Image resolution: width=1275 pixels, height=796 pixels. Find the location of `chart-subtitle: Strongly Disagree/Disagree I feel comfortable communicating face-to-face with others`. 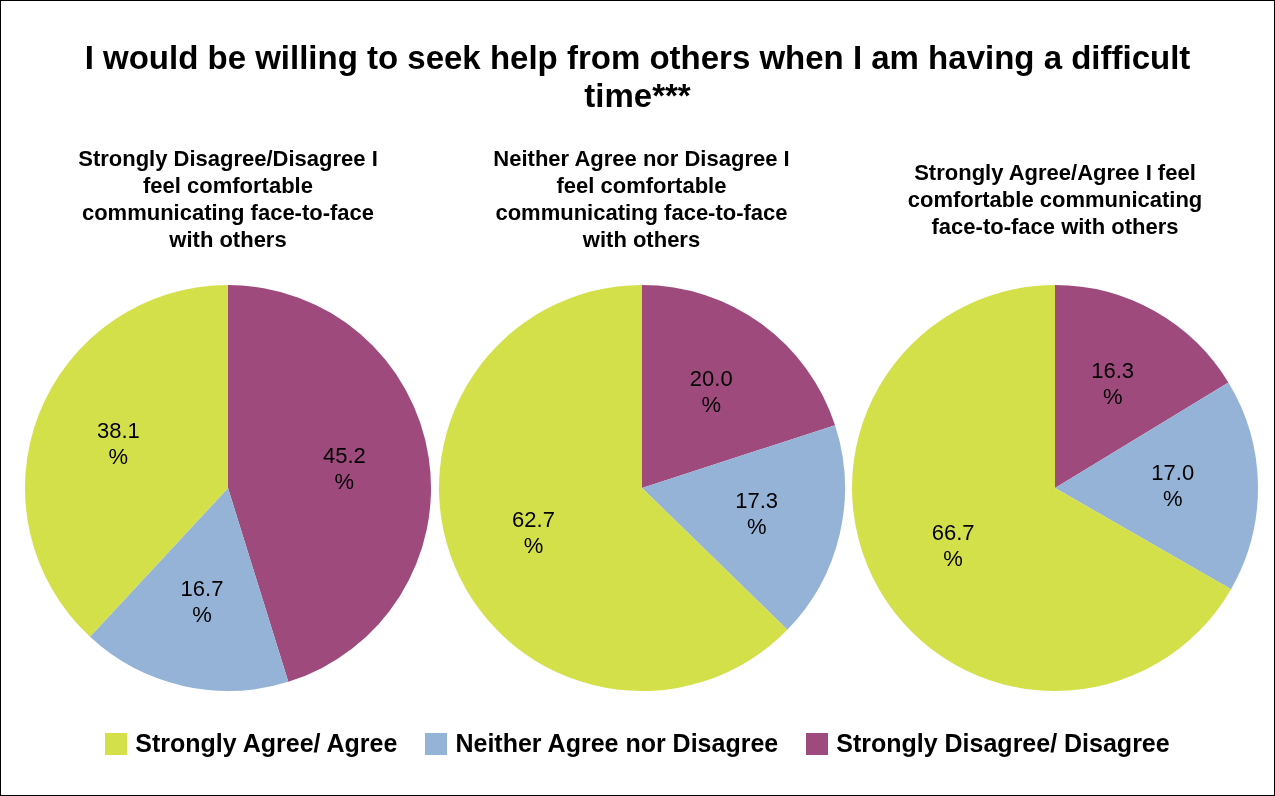

chart-subtitle: Strongly Disagree/Disagree I feel comfortable communicating face-to-face with others is located at coordinates (228, 199).